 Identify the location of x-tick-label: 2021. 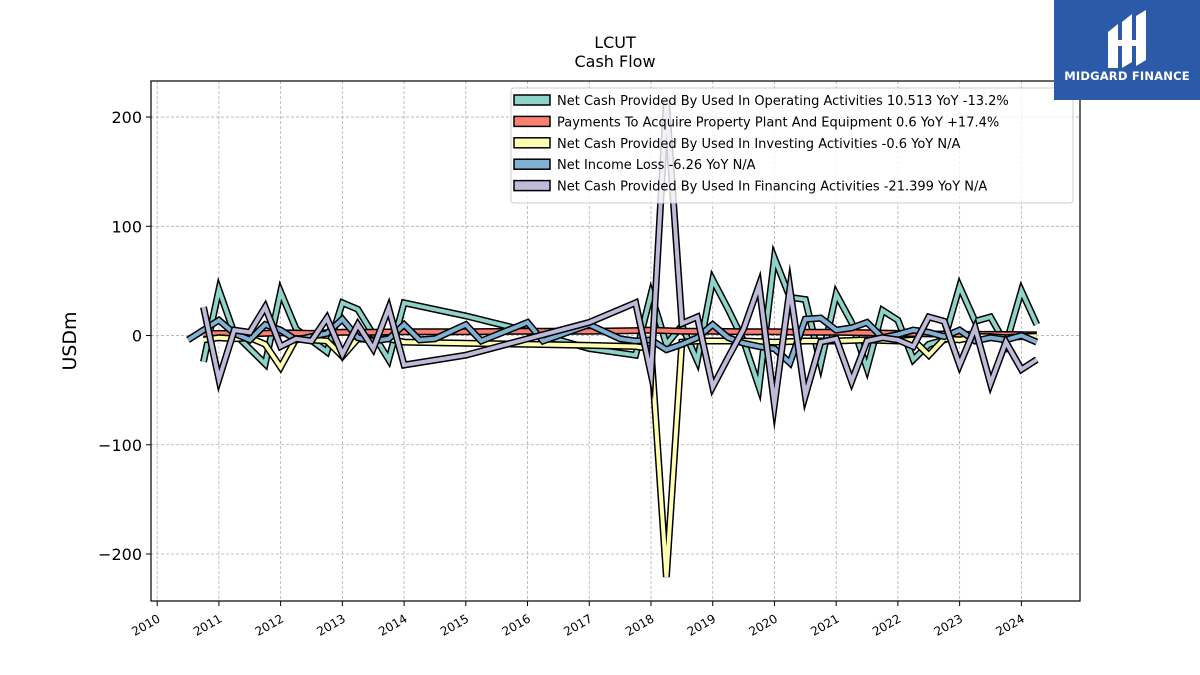
(824, 624).